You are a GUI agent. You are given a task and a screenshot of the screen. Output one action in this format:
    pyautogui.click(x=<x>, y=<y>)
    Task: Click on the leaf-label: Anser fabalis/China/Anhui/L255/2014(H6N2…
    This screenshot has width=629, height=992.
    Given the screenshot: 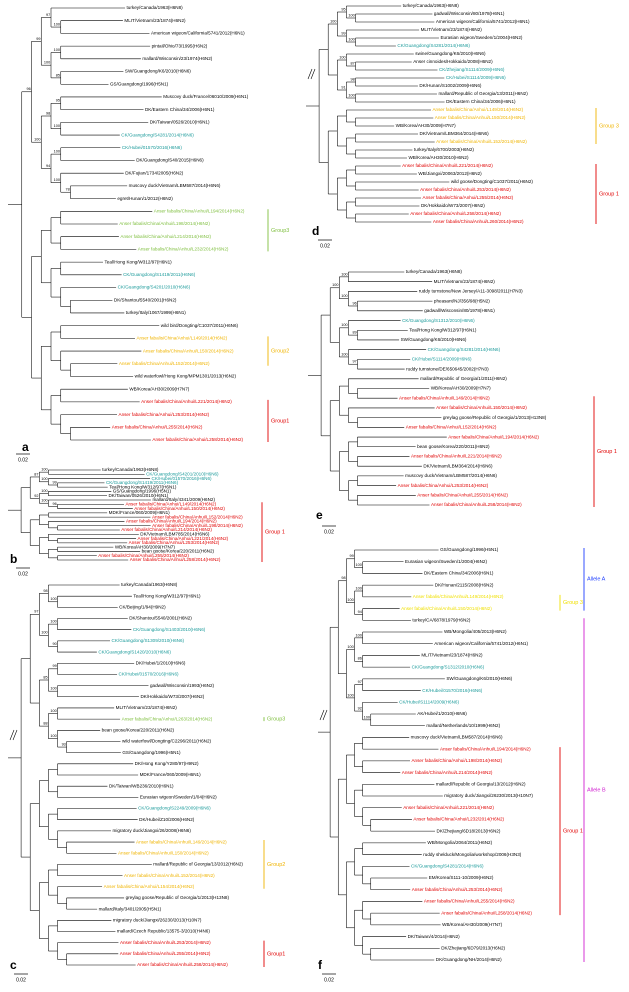 What is the action you would take?
    pyautogui.click(x=143, y=555)
    